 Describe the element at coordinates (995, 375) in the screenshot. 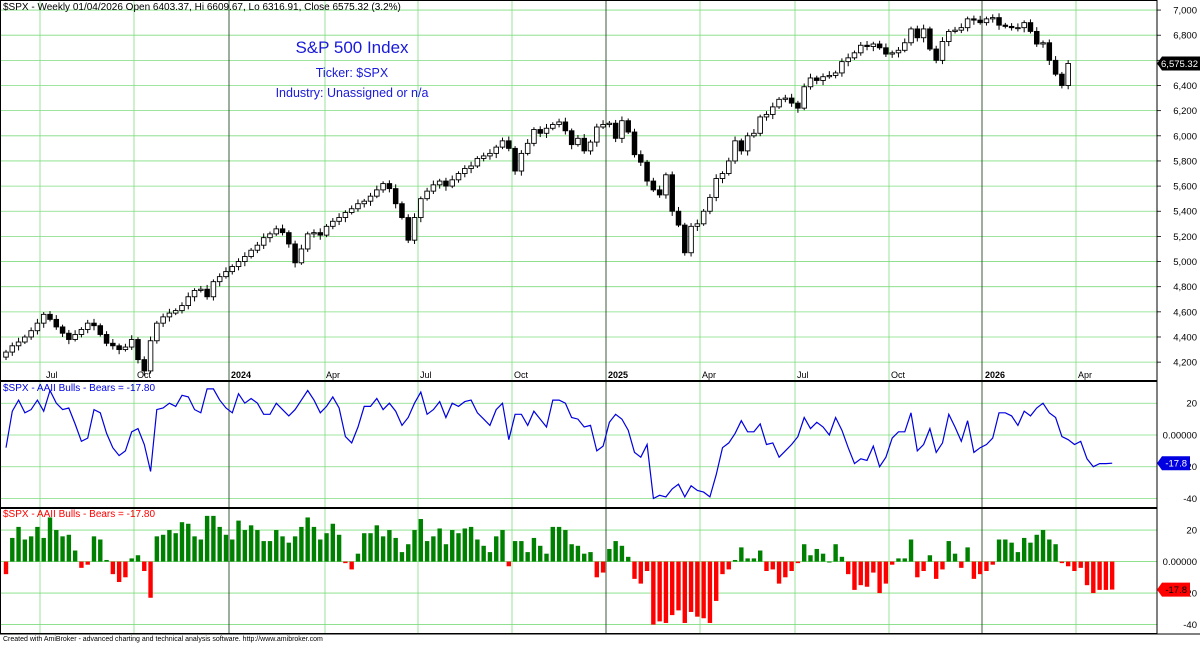

I see `x-axis-tick-label: 2026` at that location.